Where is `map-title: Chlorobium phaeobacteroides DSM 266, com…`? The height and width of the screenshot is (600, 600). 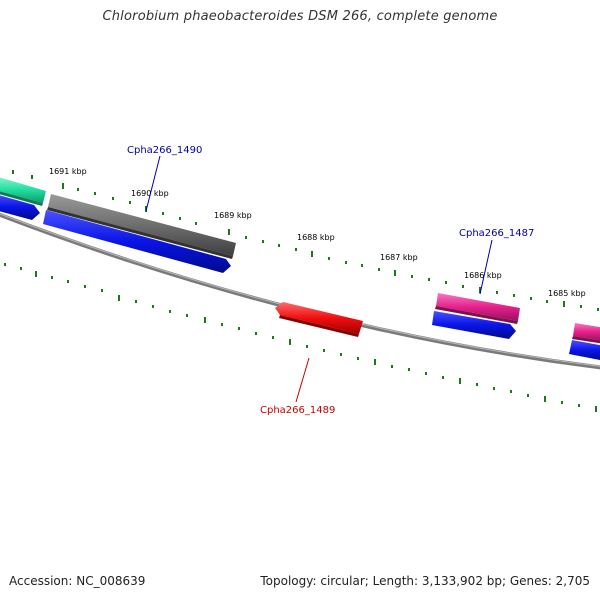
map-title: Chlorobium phaeobacteroides DSM 266, com… is located at coordinates (300, 16).